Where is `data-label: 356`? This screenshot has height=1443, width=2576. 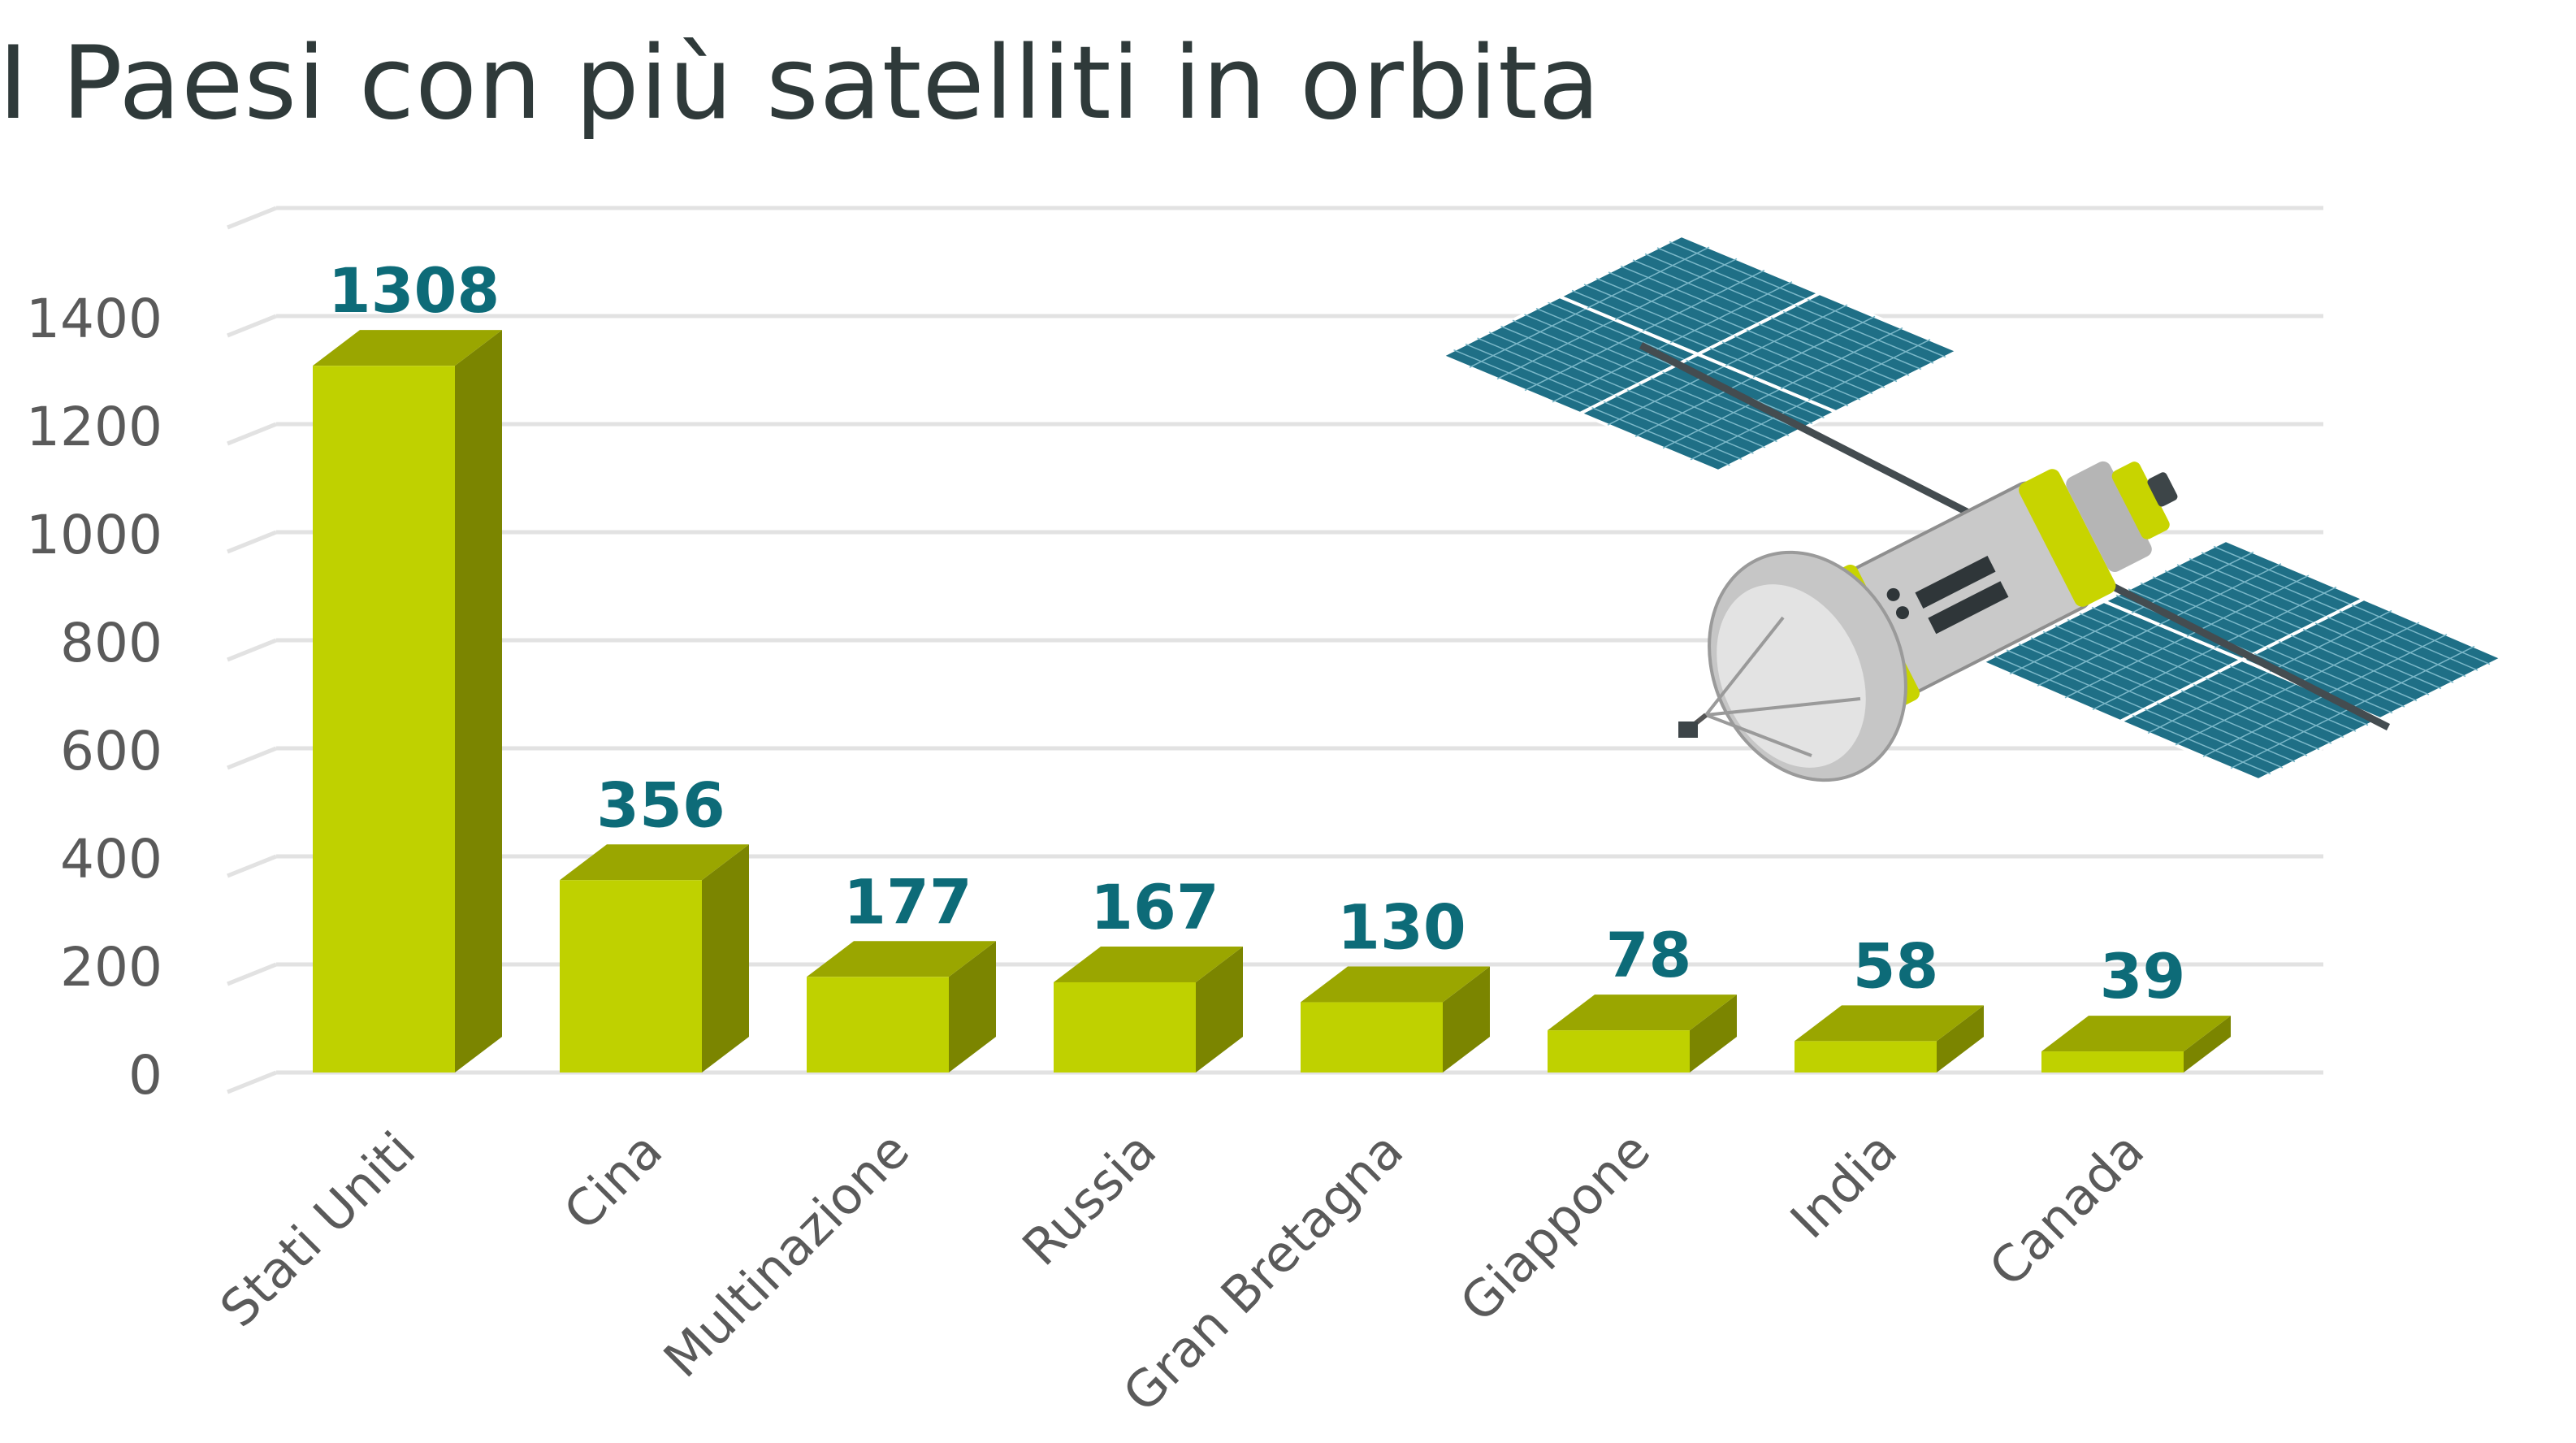
data-label: 356 is located at coordinates (660, 805).